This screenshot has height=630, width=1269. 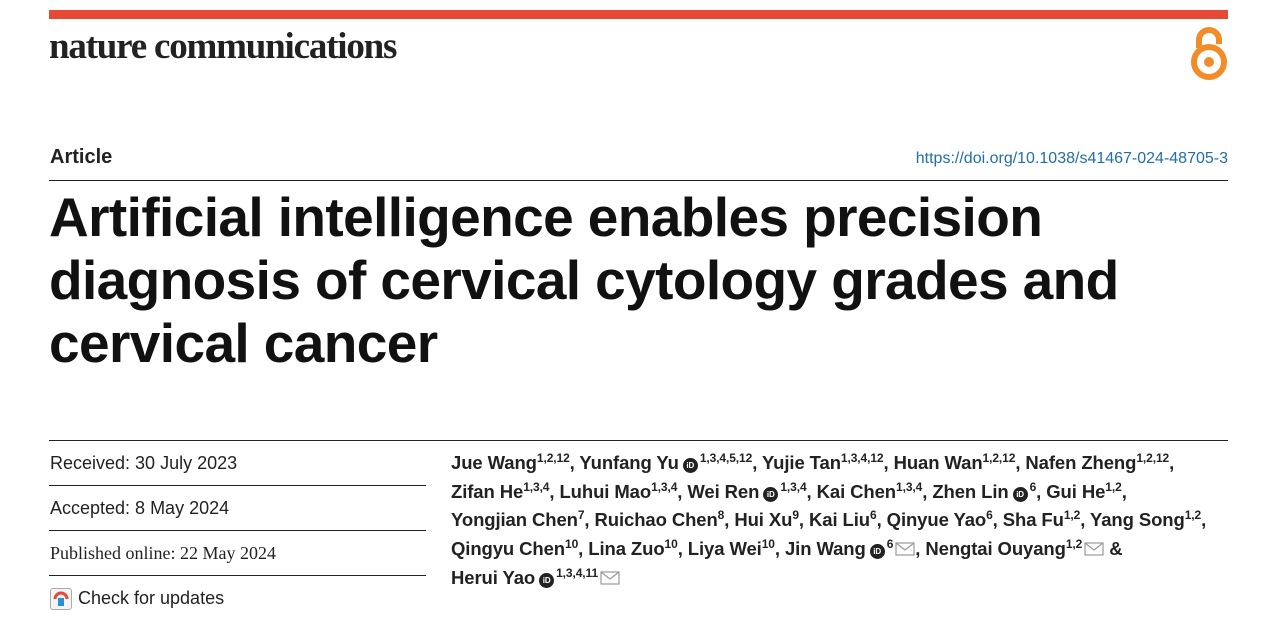 I want to click on article-type: Article, so click(x=81, y=157).